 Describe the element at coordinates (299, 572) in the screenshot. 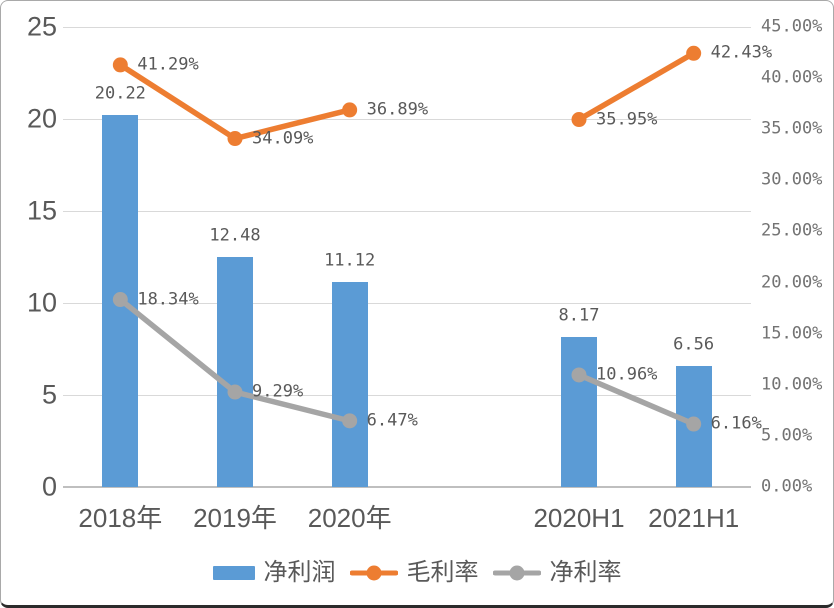

I see `legend-label: 净利润` at that location.